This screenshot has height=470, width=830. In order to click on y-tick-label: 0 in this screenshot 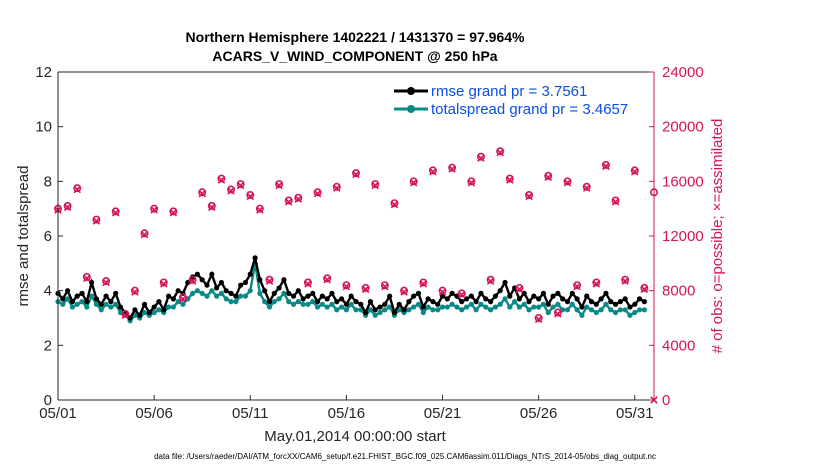, I will do `click(48, 400)`.